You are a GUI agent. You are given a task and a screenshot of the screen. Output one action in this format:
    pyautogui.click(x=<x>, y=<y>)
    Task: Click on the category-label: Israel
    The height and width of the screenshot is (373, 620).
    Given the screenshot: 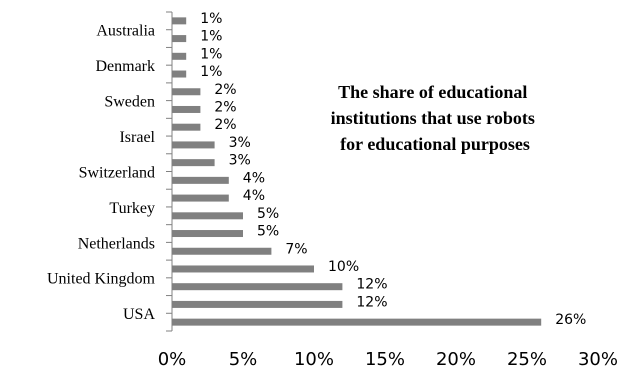 What is the action you would take?
    pyautogui.click(x=137, y=137)
    